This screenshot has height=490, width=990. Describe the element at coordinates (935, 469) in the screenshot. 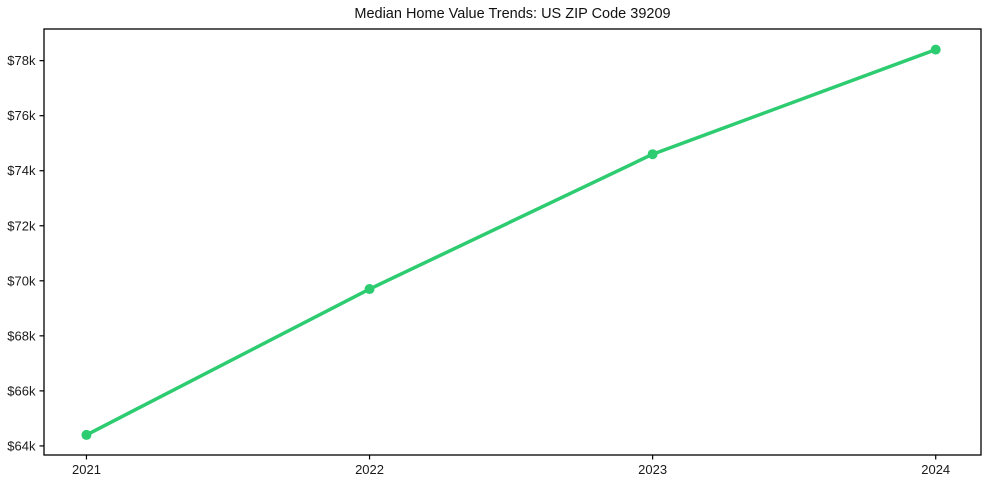

I see `x-tick-label: 2024` at that location.